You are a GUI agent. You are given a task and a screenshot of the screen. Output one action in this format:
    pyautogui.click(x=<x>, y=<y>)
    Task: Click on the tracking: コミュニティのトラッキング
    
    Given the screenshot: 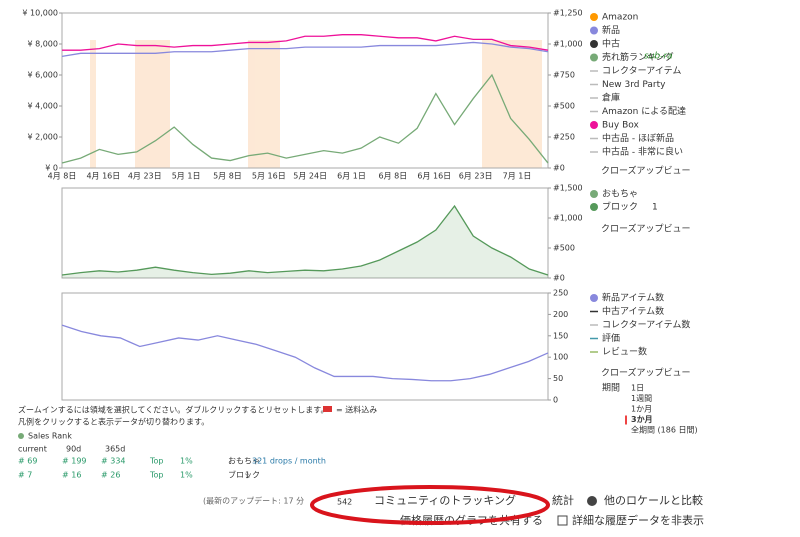 What is the action you would take?
    pyautogui.click(x=445, y=500)
    